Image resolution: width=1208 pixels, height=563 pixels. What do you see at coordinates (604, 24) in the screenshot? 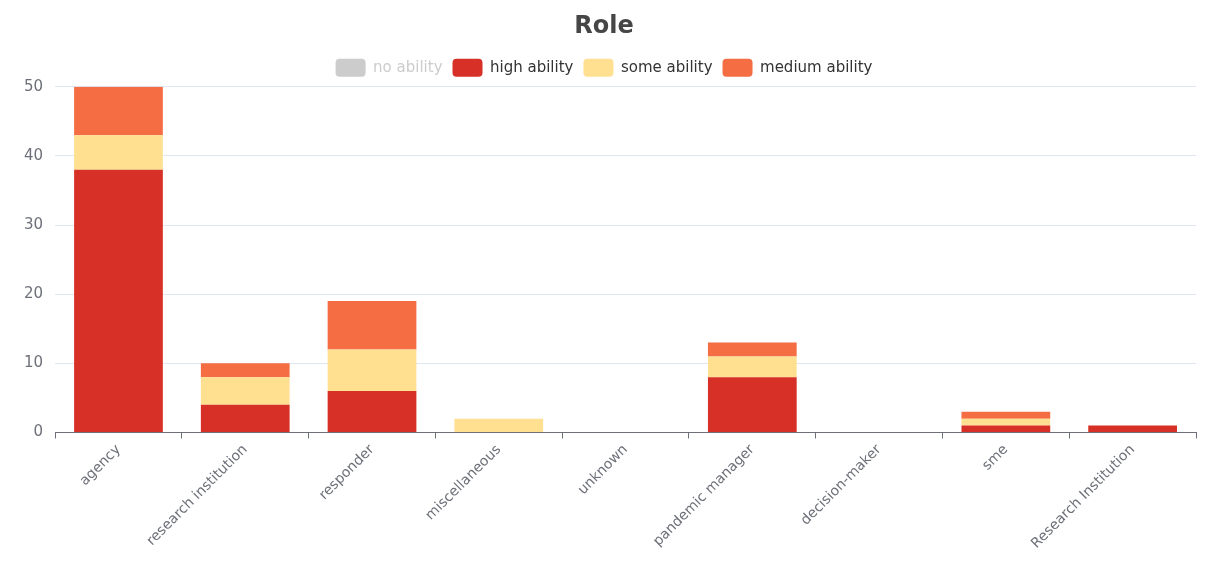
I see `chart-title: Role` at bounding box center [604, 24].